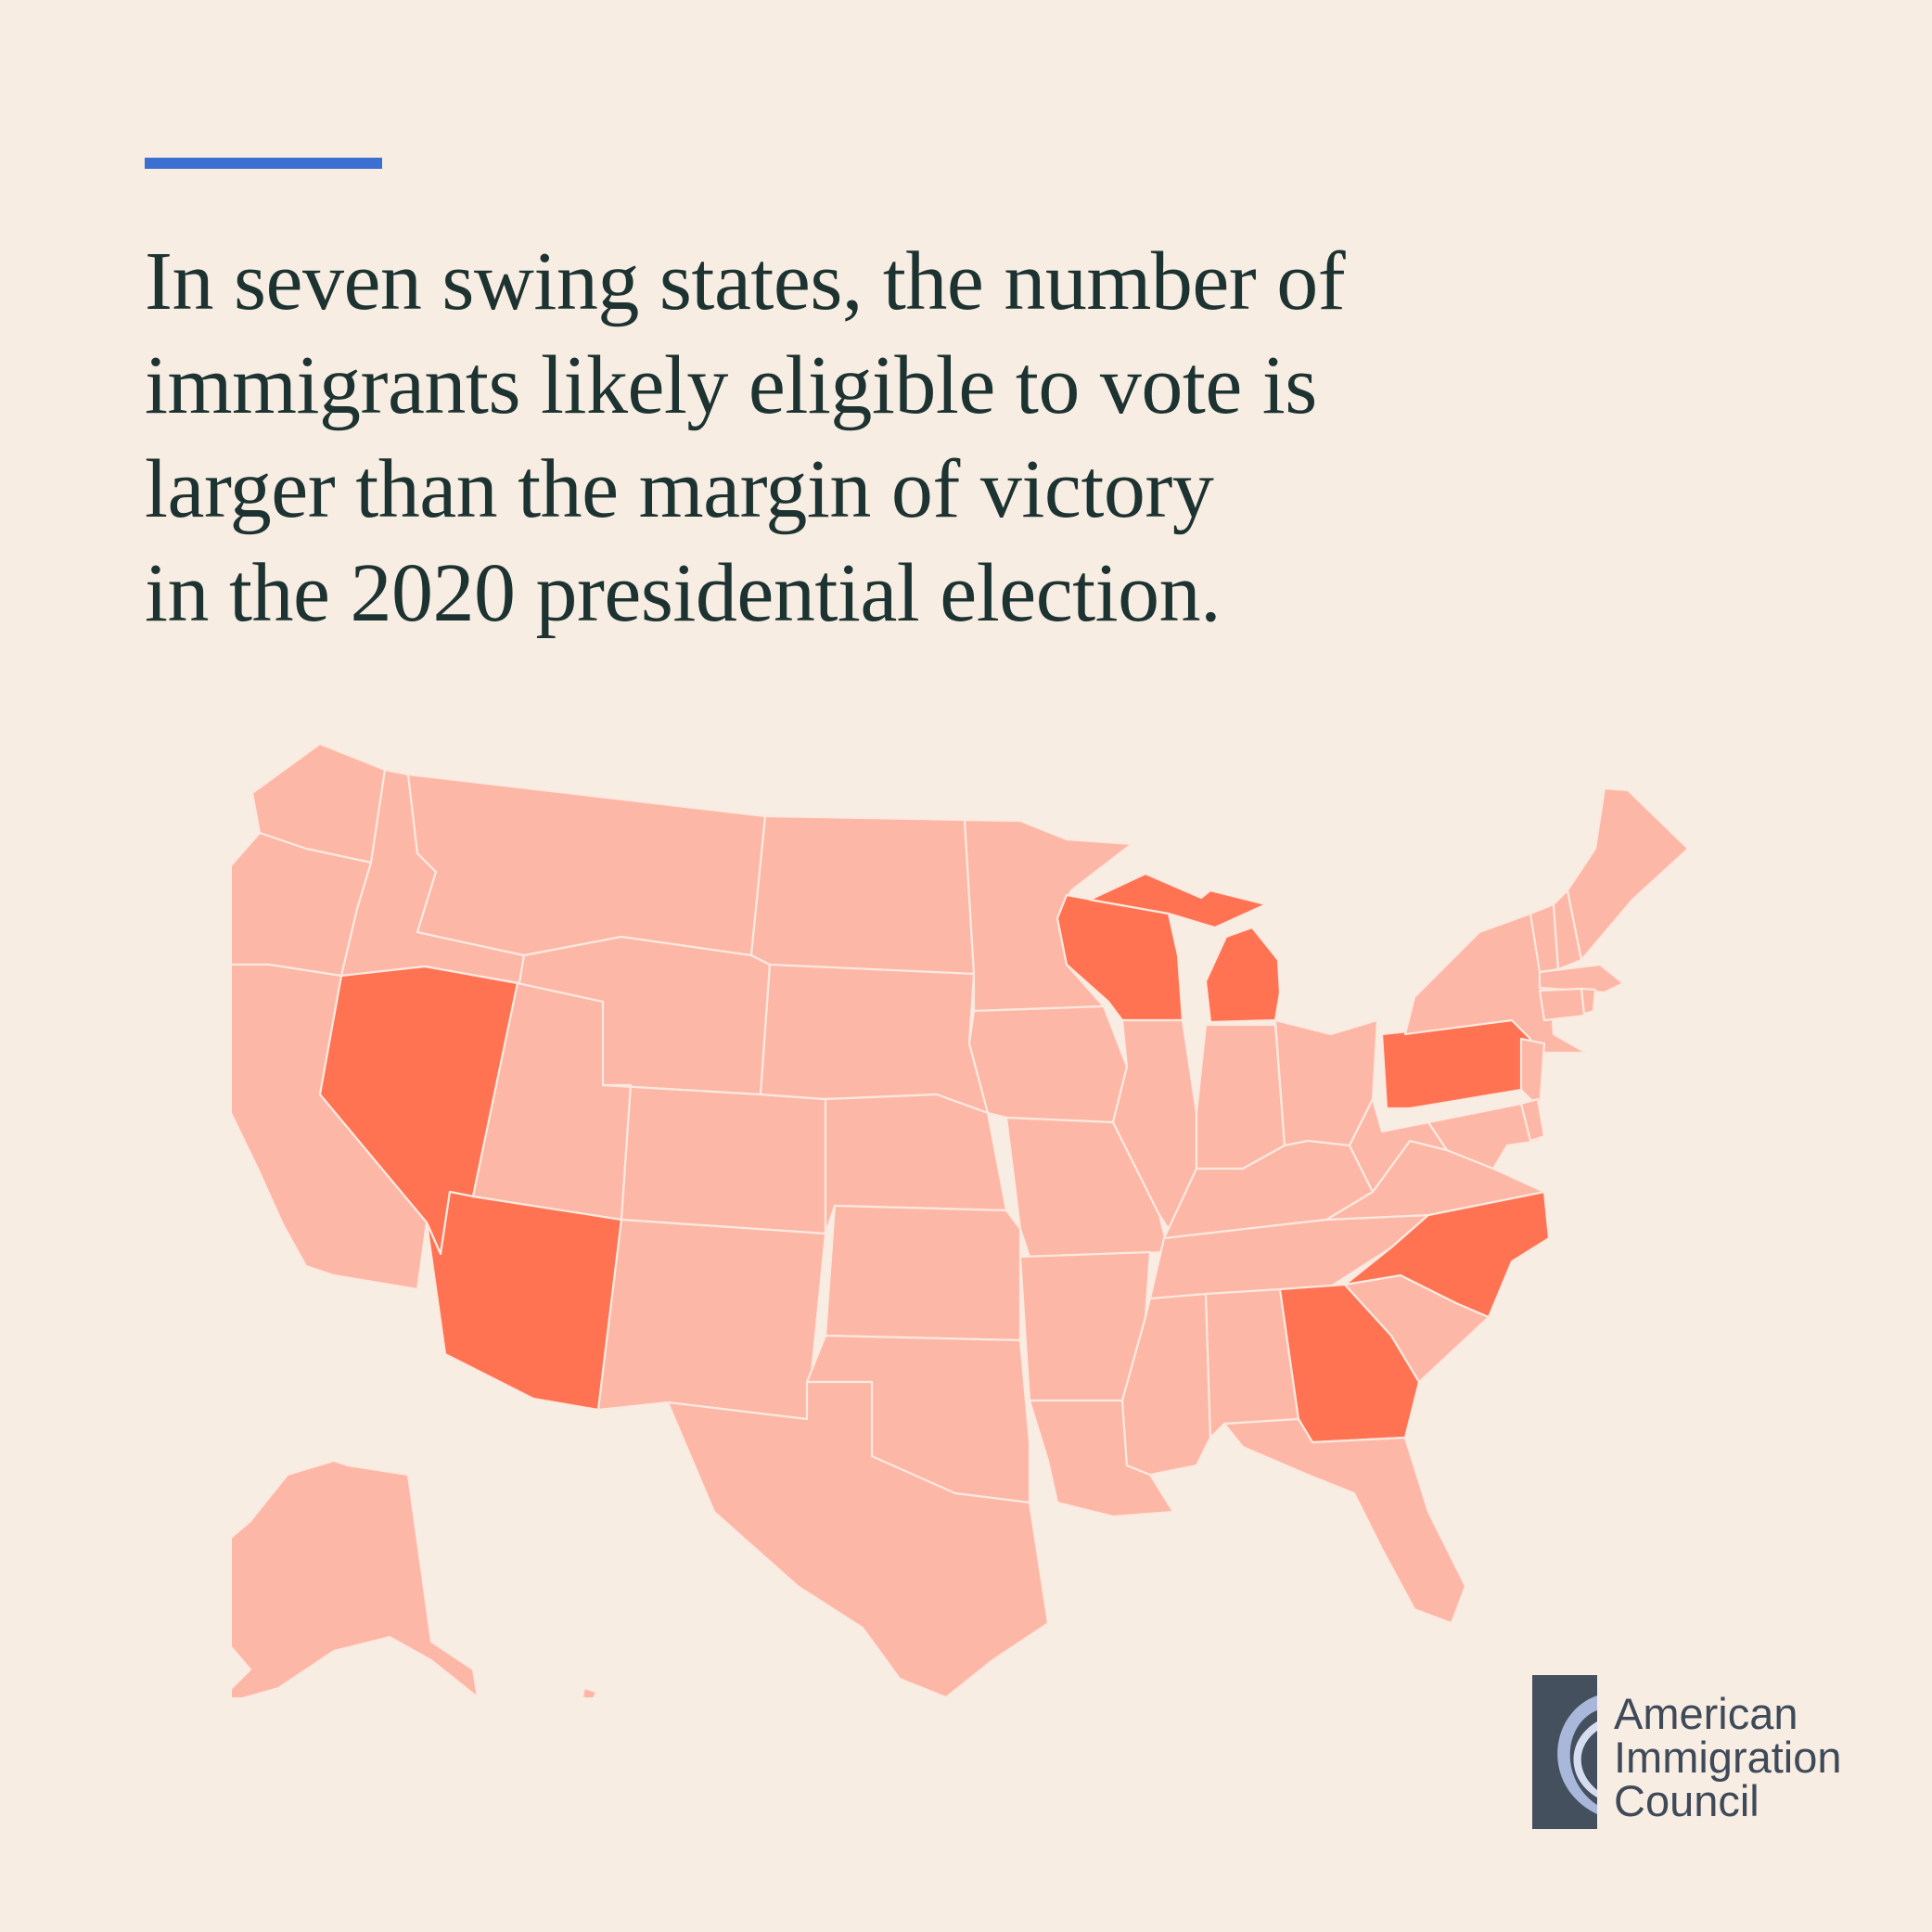  What do you see at coordinates (1564, 1752) in the screenshot?
I see `crescent-swoosh-icon` at bounding box center [1564, 1752].